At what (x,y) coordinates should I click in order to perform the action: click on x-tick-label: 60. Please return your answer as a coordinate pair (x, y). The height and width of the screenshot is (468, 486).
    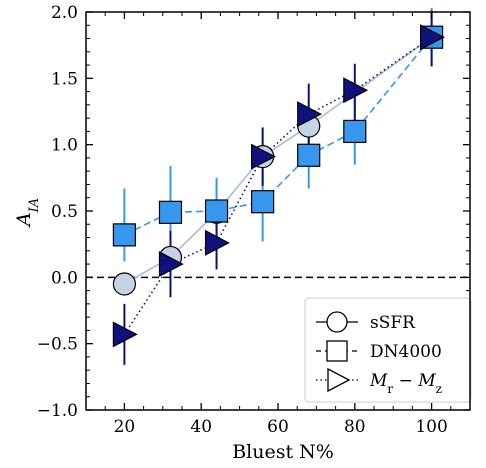
    Looking at the image, I should click on (278, 427).